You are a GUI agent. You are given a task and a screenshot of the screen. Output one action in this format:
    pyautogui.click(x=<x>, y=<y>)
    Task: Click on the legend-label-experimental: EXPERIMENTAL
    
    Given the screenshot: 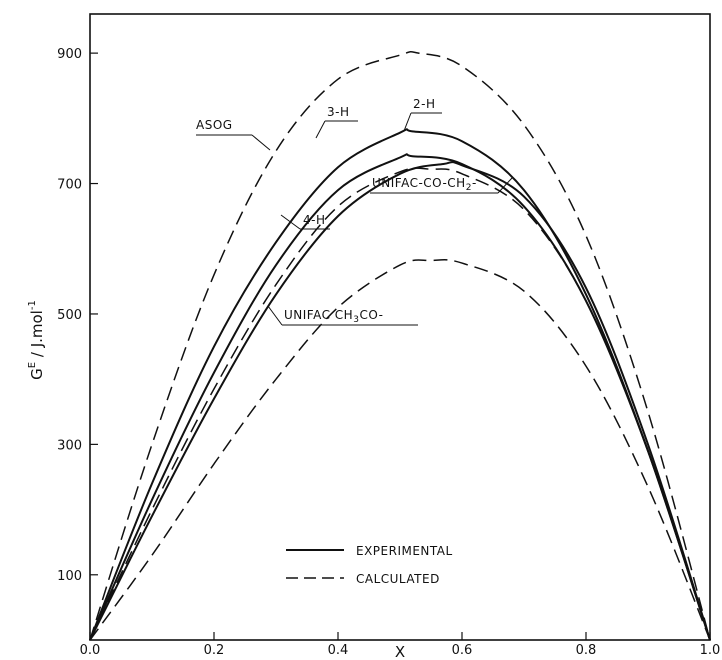 What is the action you would take?
    pyautogui.click(x=404, y=551)
    